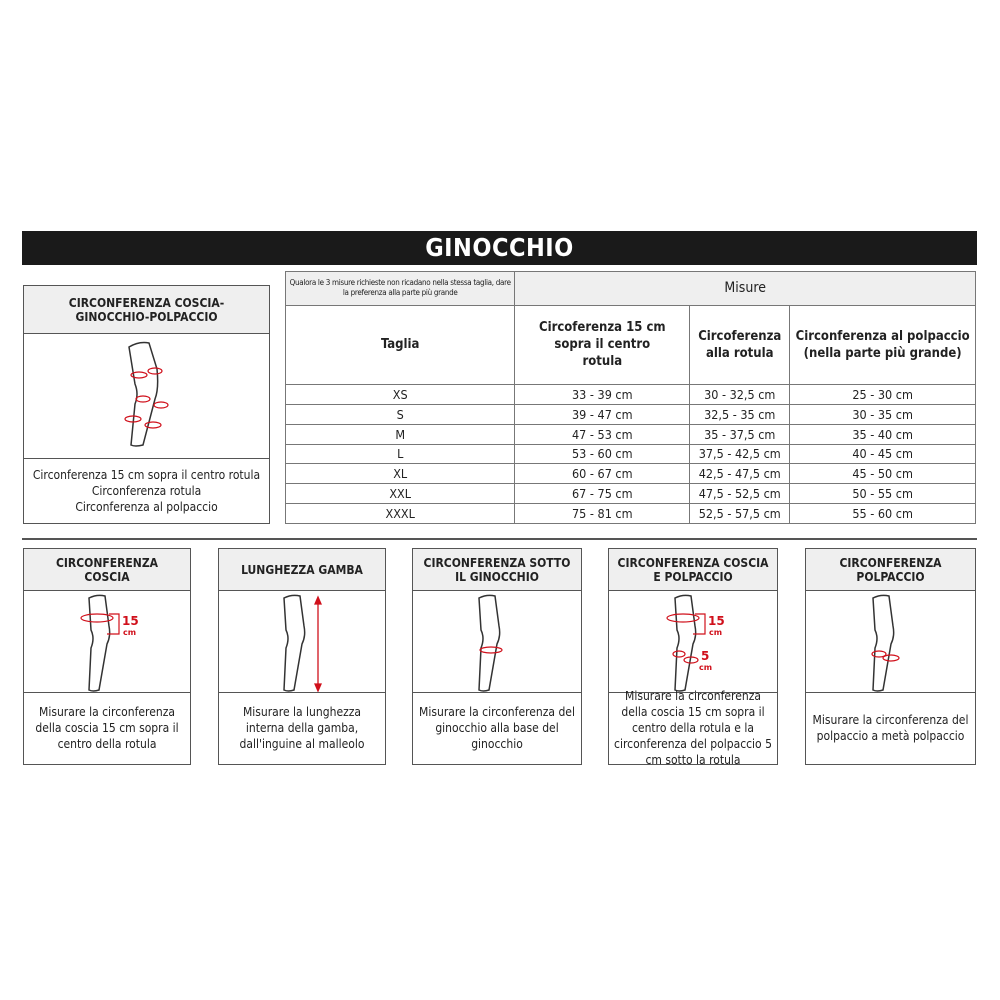 The height and width of the screenshot is (1000, 1000). What do you see at coordinates (602, 494) in the screenshot?
I see `table-cell: 67 - 75 cm` at bounding box center [602, 494].